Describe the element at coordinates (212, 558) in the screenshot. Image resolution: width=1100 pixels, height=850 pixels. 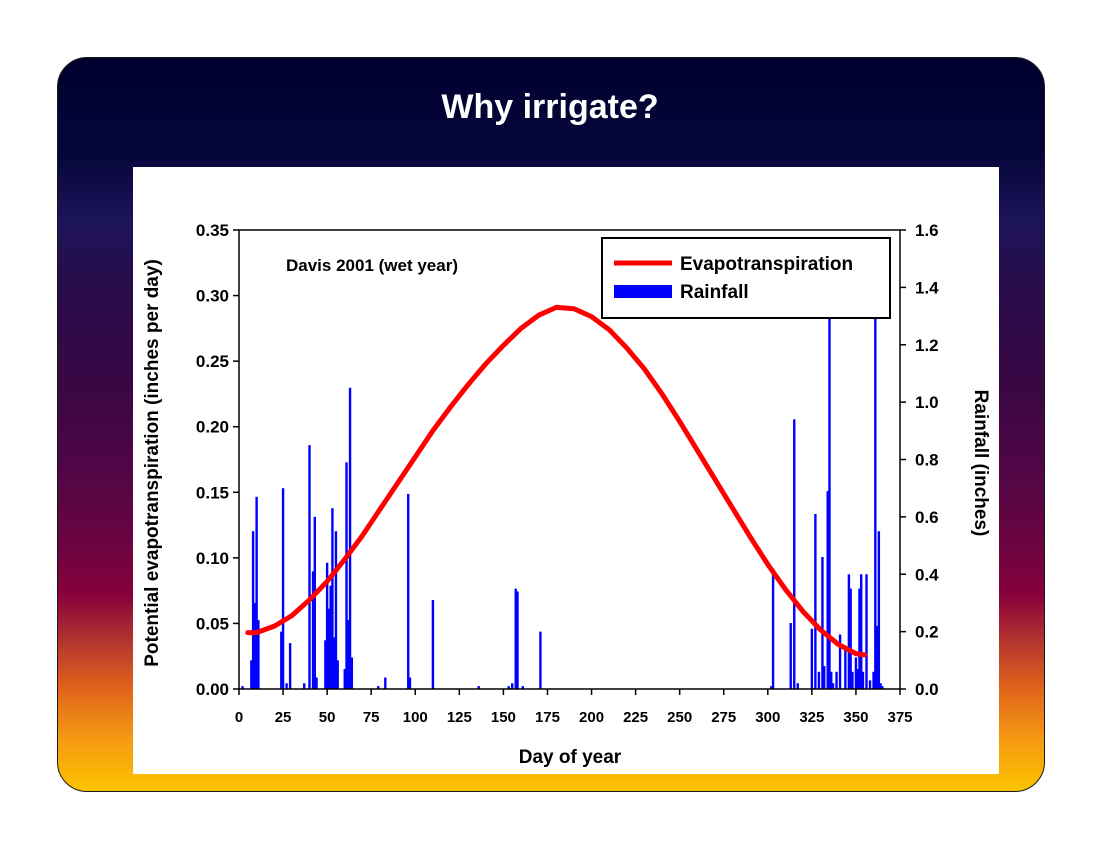
I see `y-left-tick-label: 0.10` at that location.